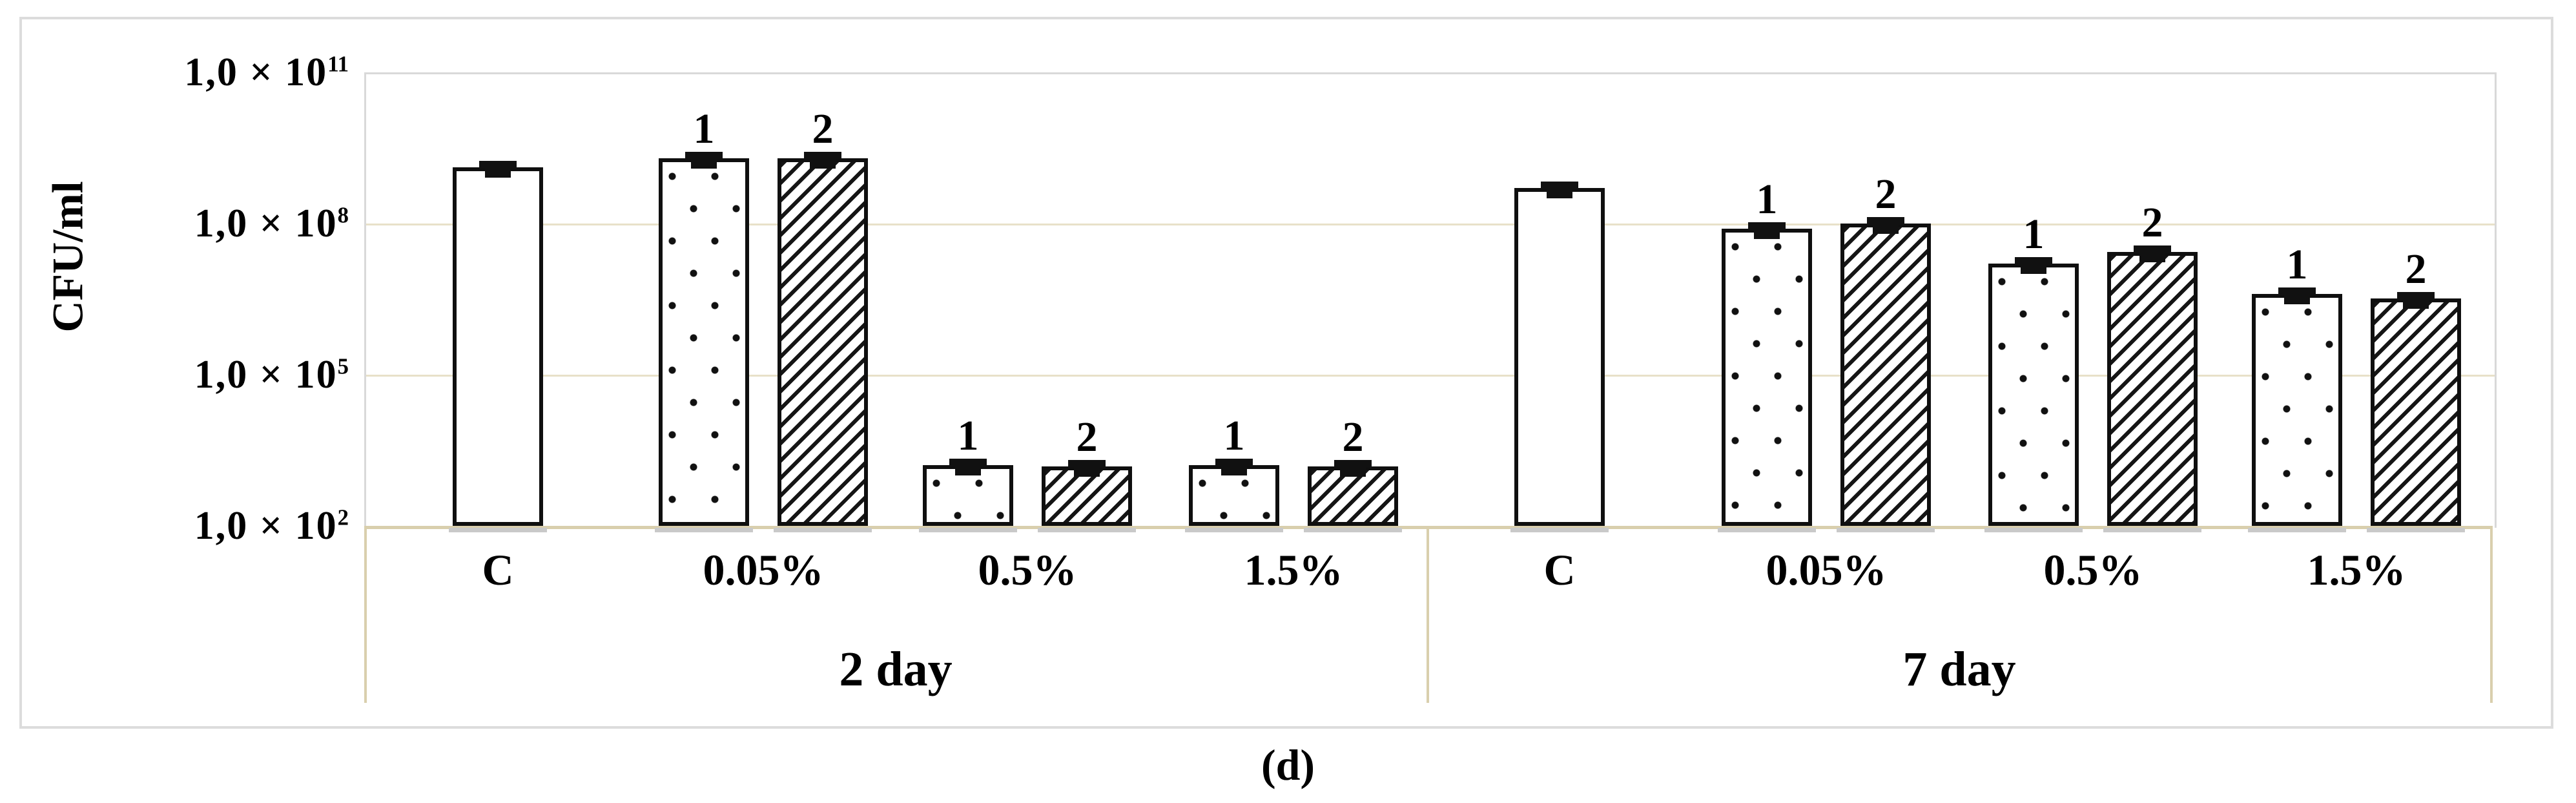 The height and width of the screenshot is (803, 2576). I want to click on y-axis-title: CFU/ml, so click(67, 257).